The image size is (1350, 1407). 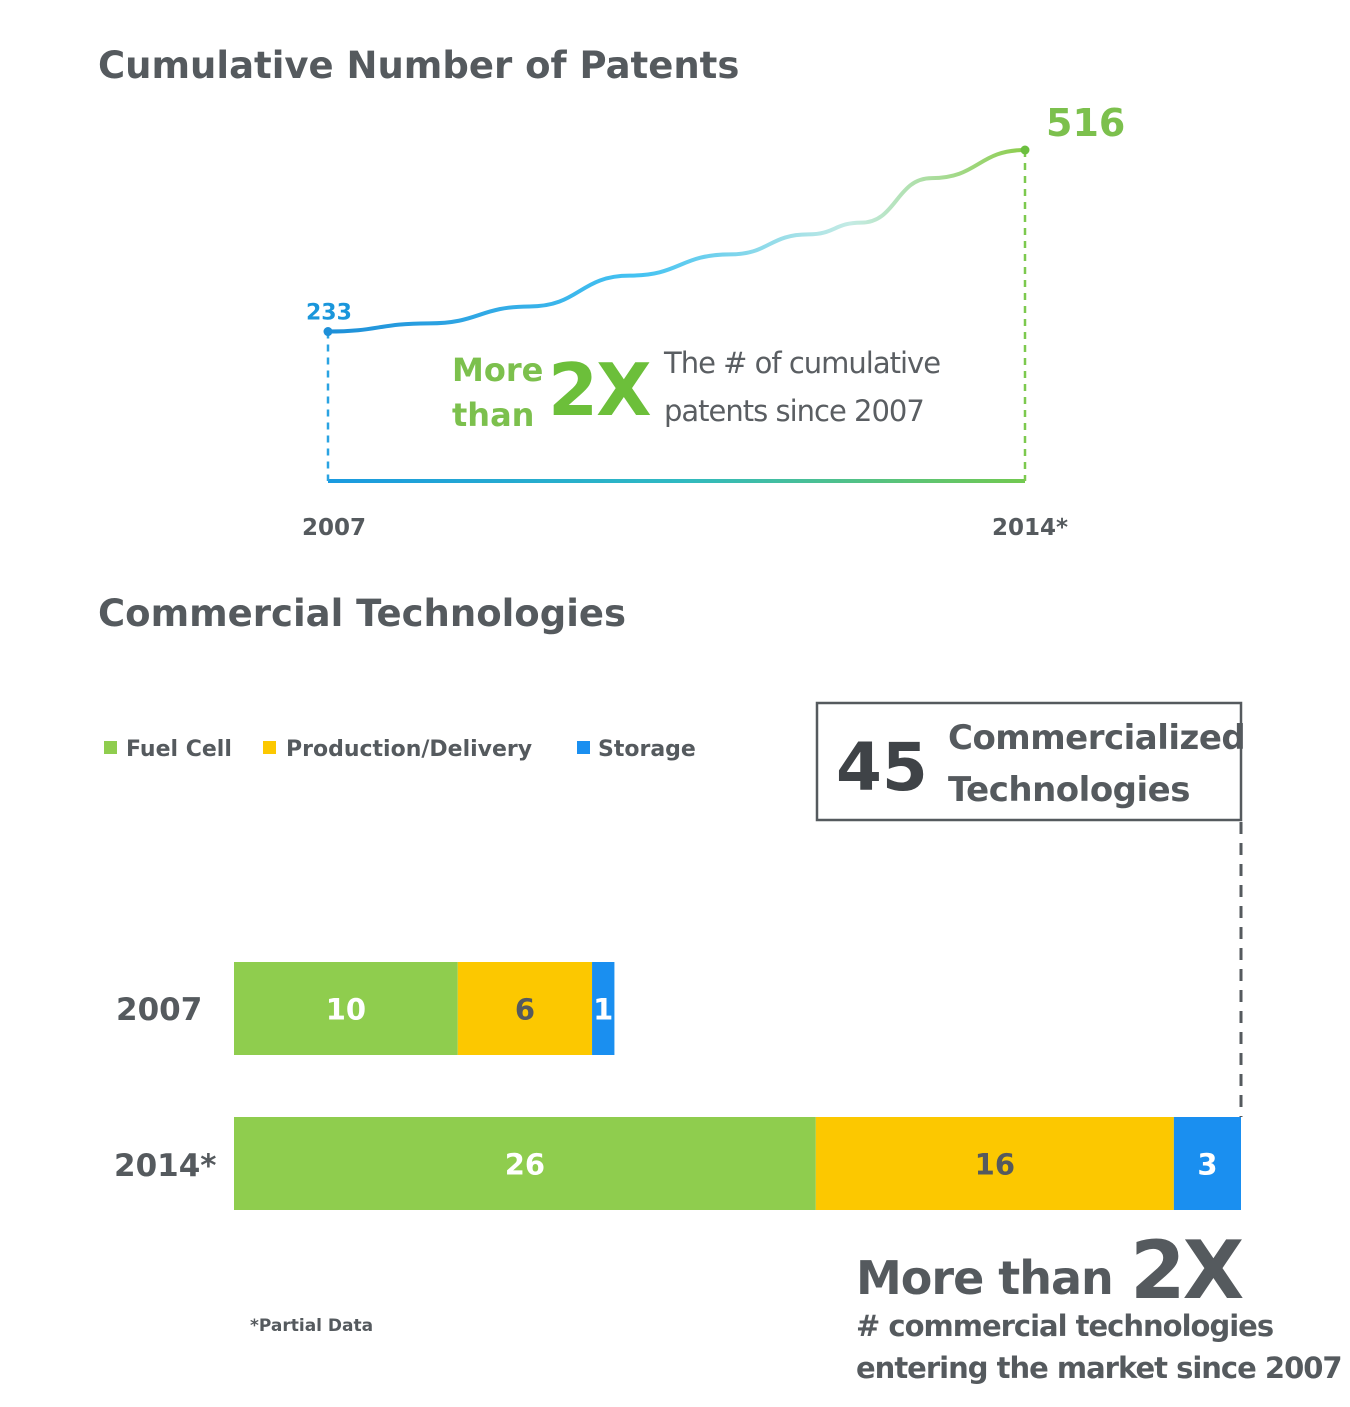 I want to click on legend-swatch-storage, so click(x=583, y=747).